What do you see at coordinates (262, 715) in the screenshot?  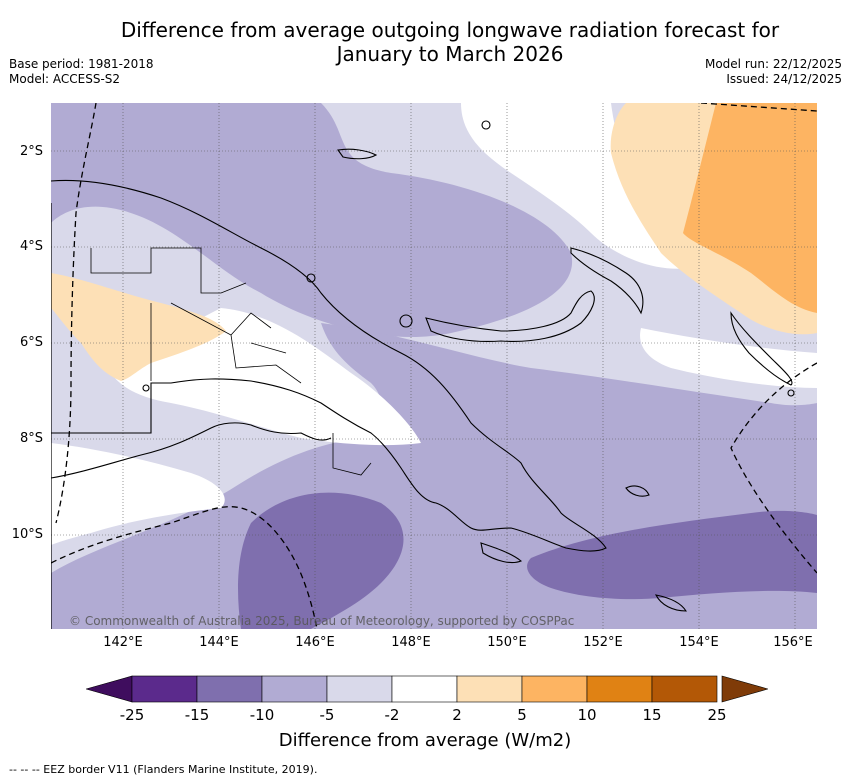 I see `colorbar-tick-label: -10` at bounding box center [262, 715].